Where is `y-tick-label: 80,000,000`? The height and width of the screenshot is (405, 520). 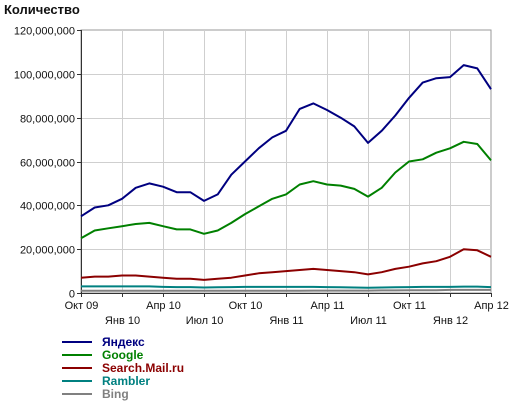
y-tick-label: 80,000,000 is located at coordinates (47, 120).